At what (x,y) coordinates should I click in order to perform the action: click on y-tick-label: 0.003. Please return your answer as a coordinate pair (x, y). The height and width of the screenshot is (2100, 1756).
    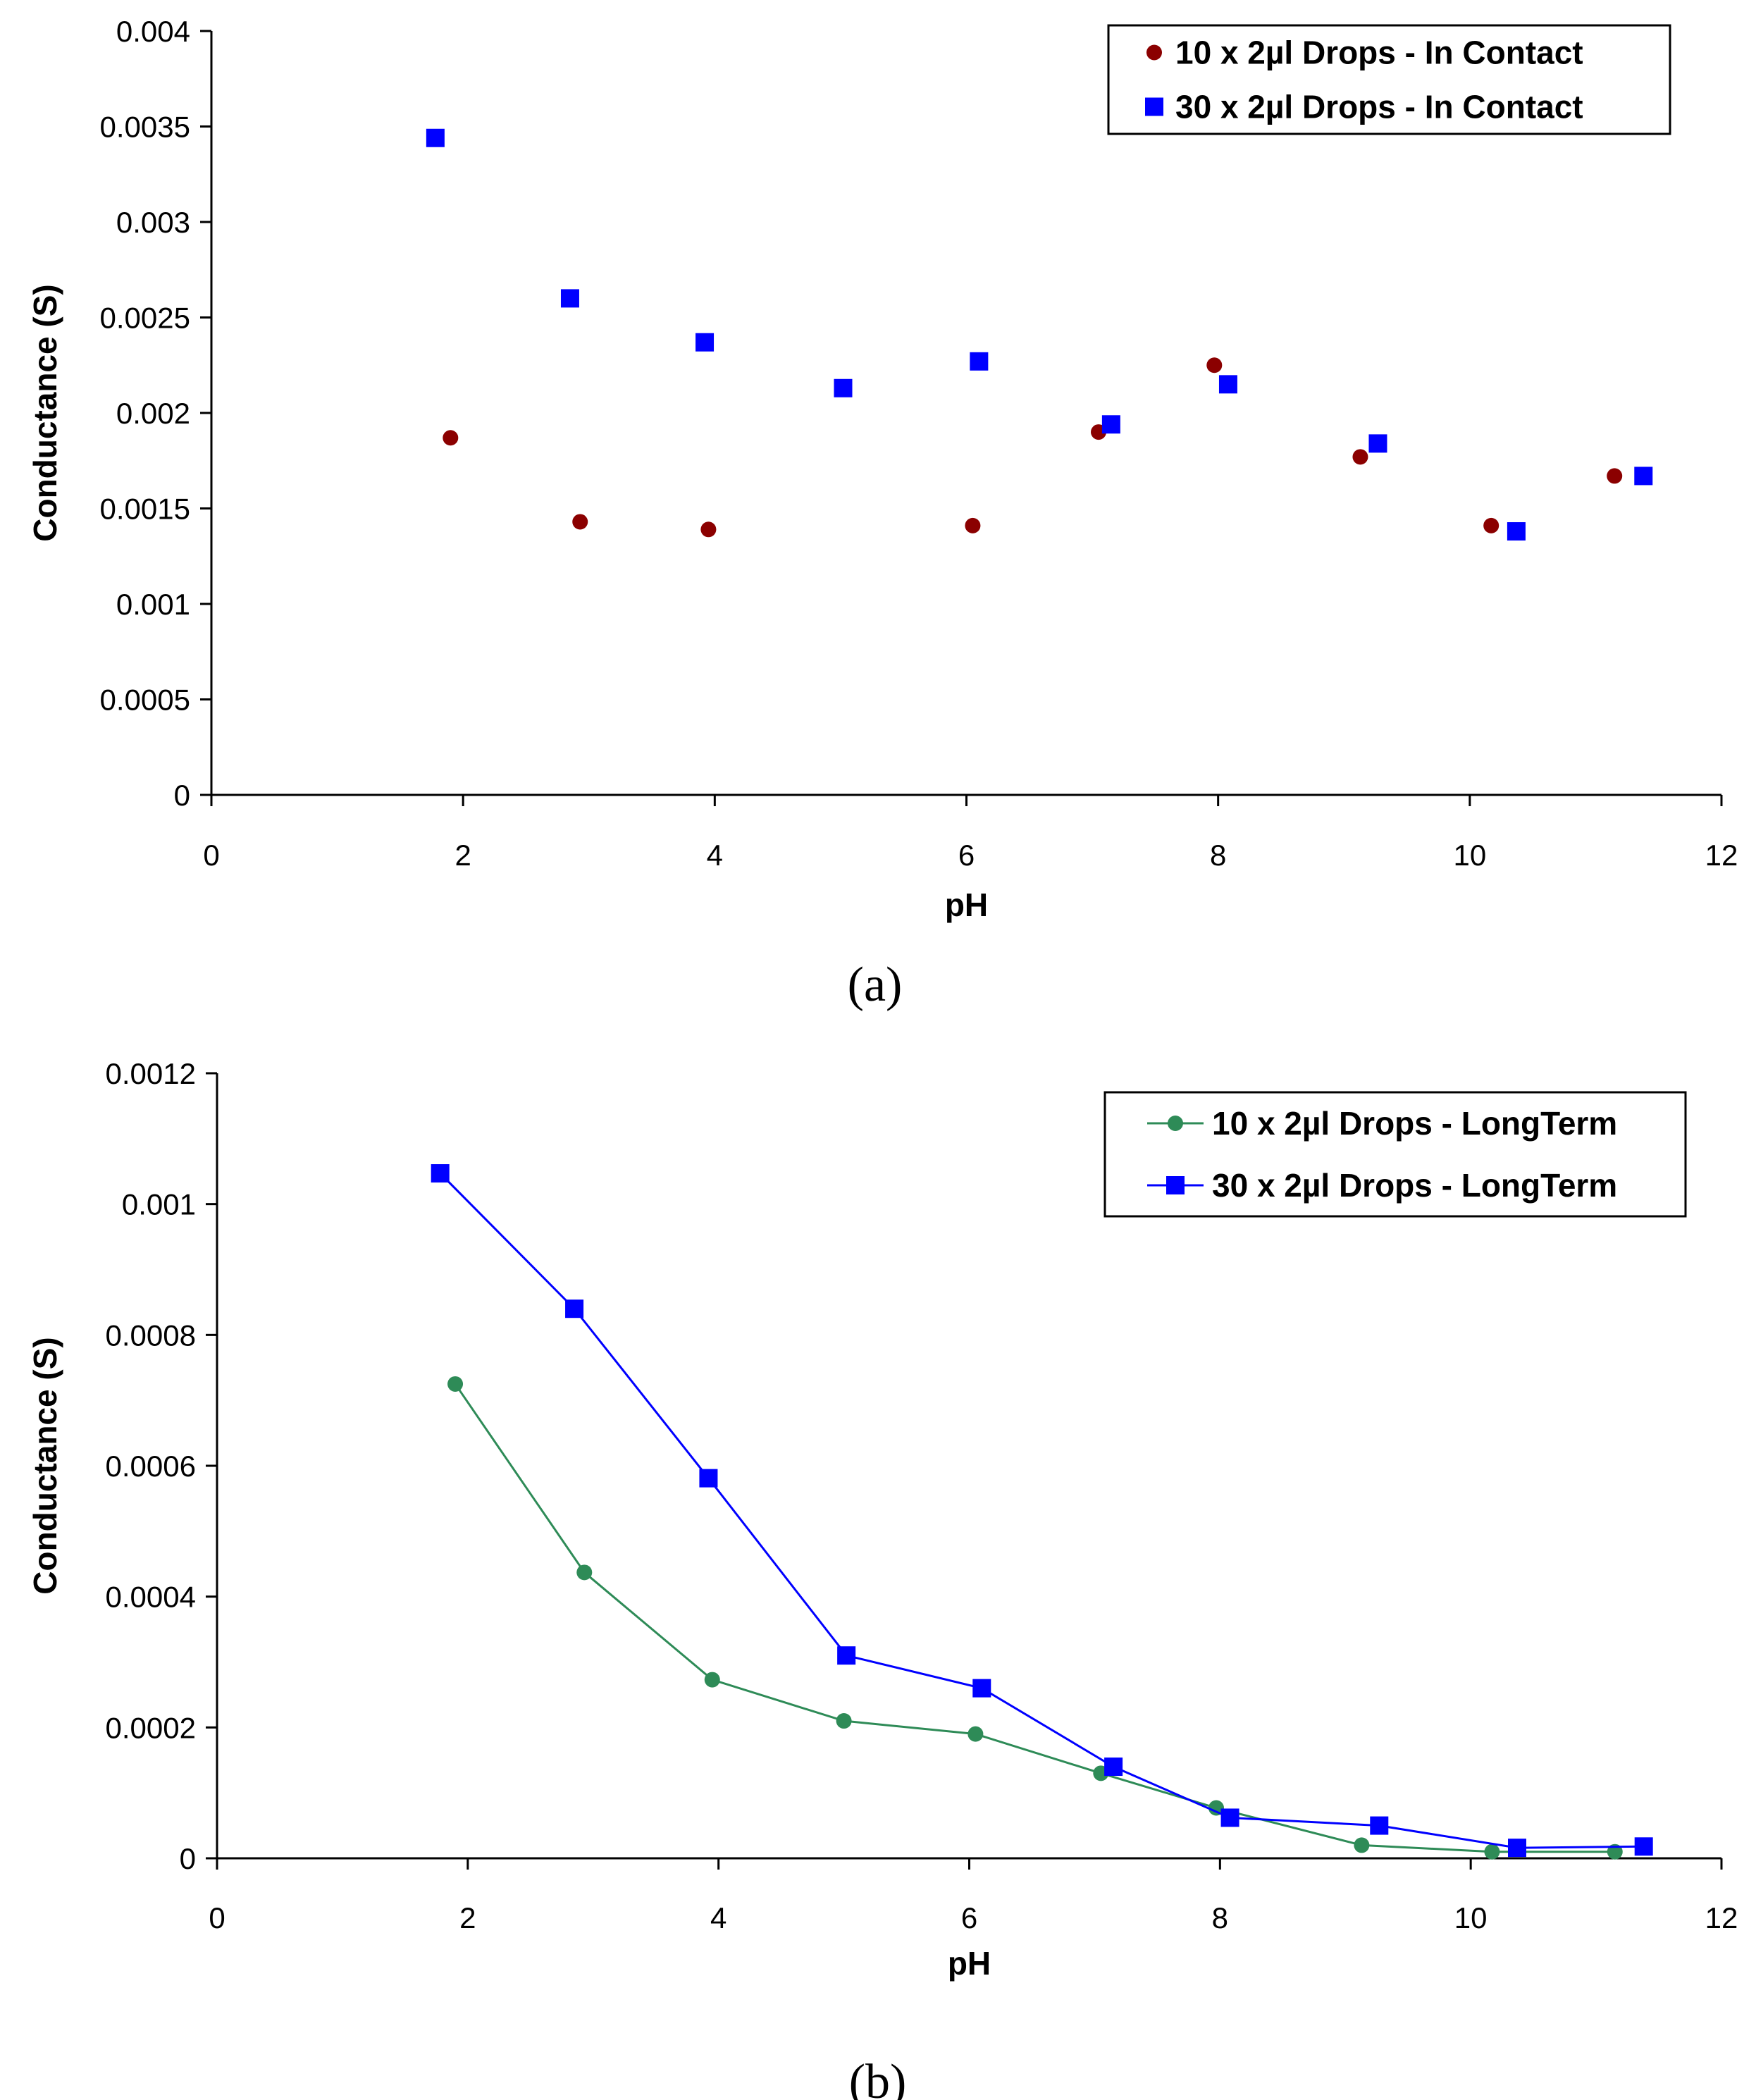
    Looking at the image, I should click on (153, 222).